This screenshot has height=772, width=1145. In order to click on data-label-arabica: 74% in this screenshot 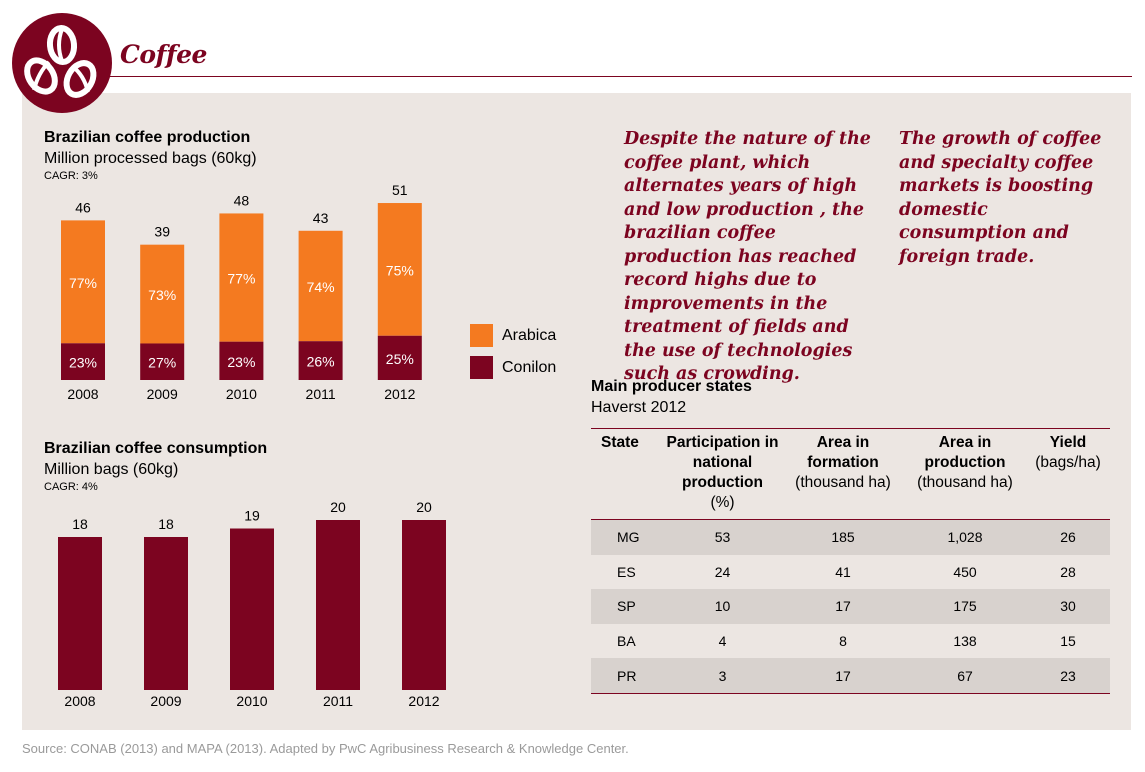, I will do `click(321, 287)`.